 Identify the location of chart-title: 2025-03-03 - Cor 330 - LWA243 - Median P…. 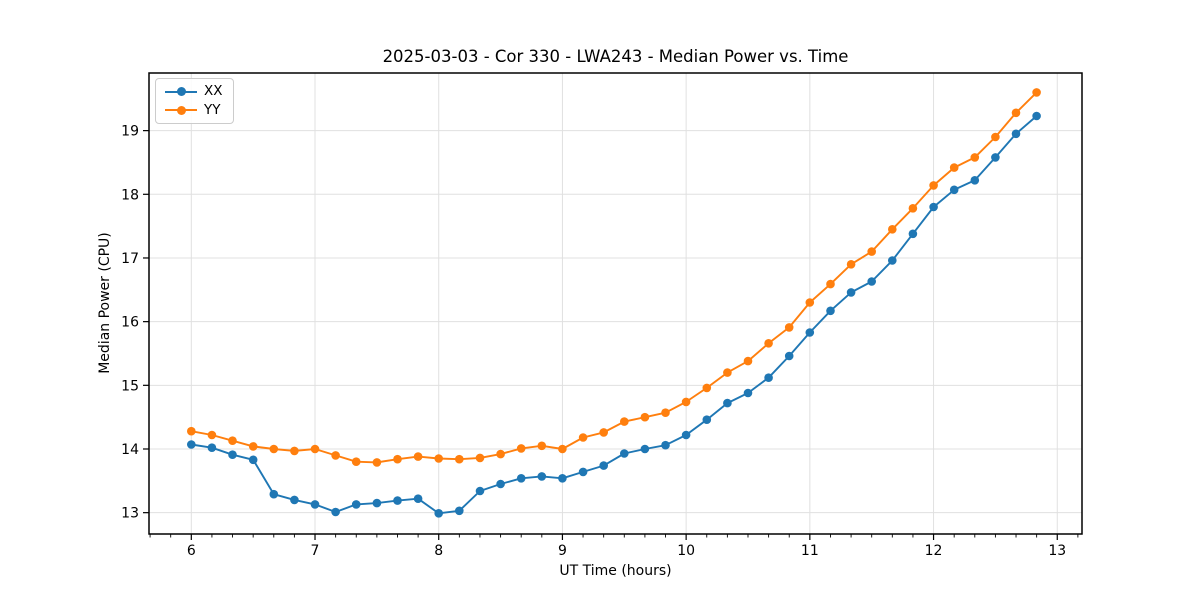
(615, 56).